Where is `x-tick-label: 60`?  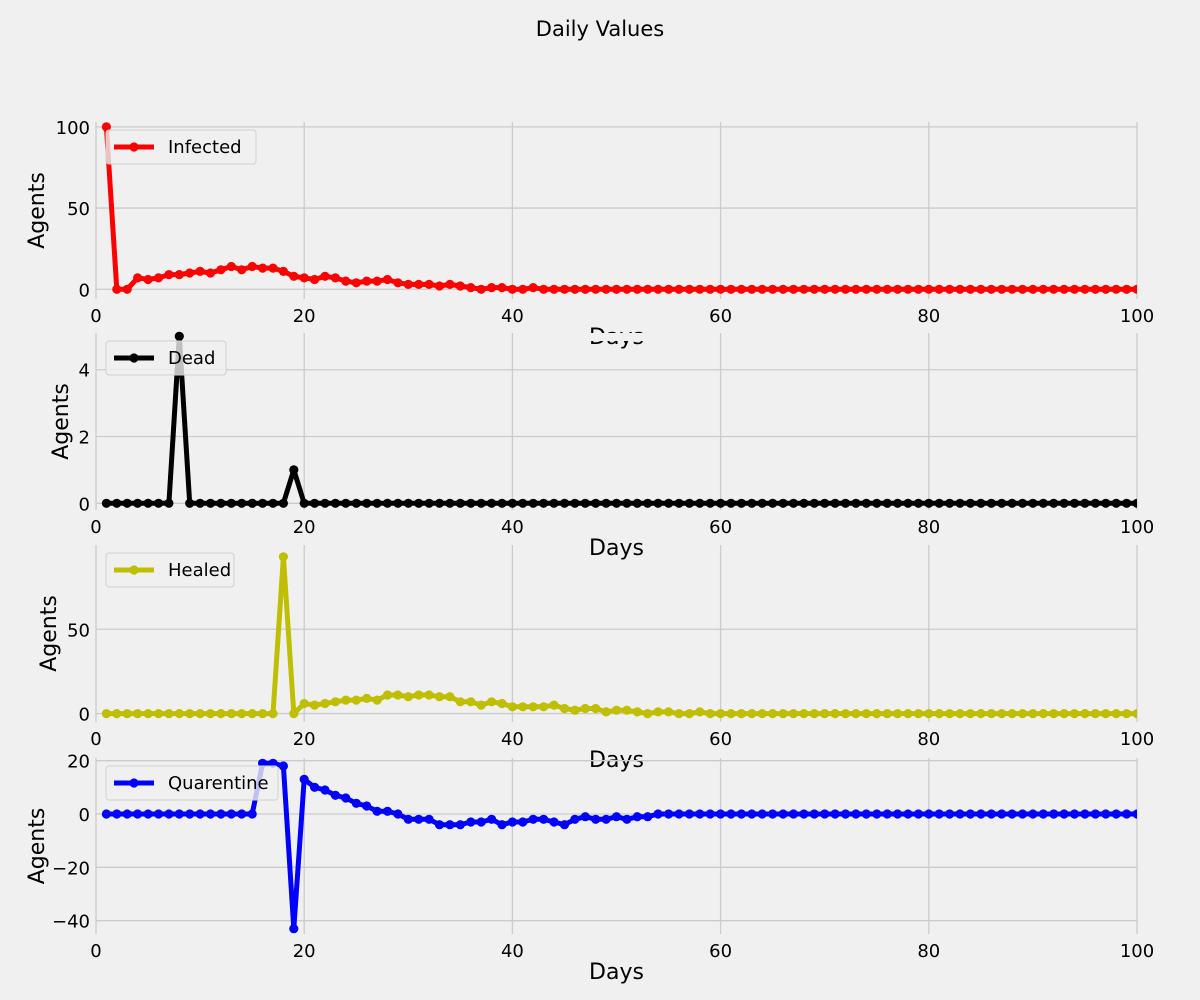
x-tick-label: 60 is located at coordinates (720, 316).